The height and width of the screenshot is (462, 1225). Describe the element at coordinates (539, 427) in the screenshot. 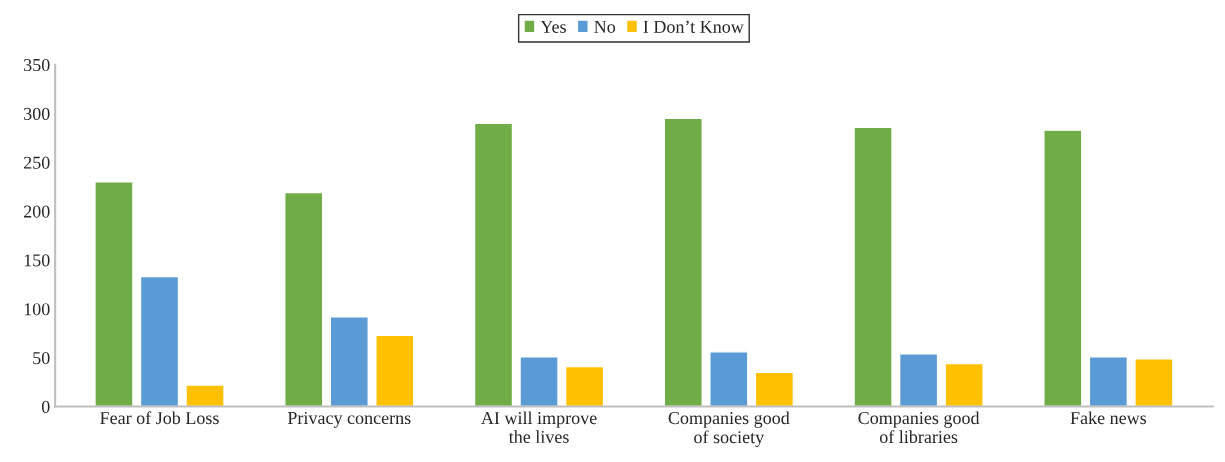

I see `x-tick-label: AI will improve the lives` at that location.